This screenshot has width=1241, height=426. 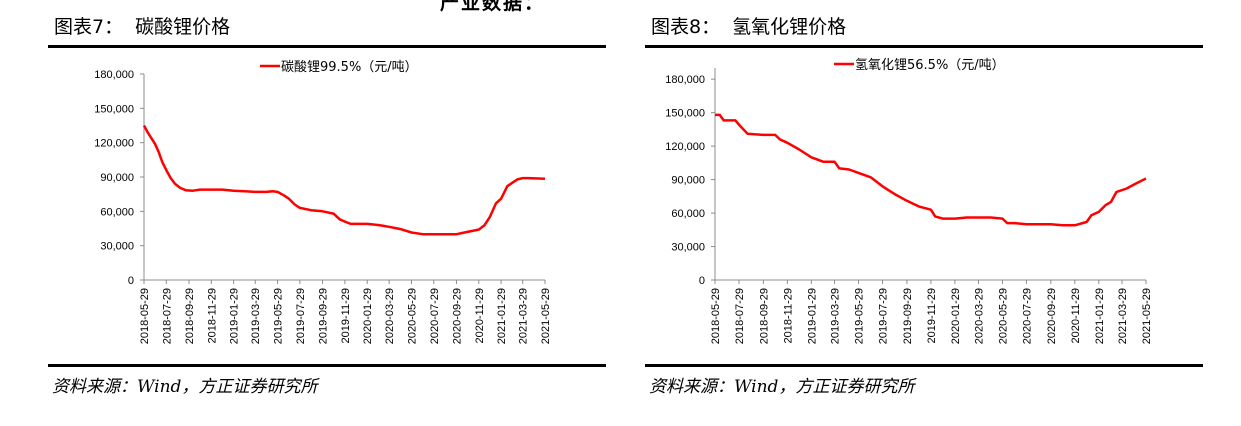 I want to click on legend-label: 氢氧化锂56.5%（元/吨）, so click(x=930, y=65).